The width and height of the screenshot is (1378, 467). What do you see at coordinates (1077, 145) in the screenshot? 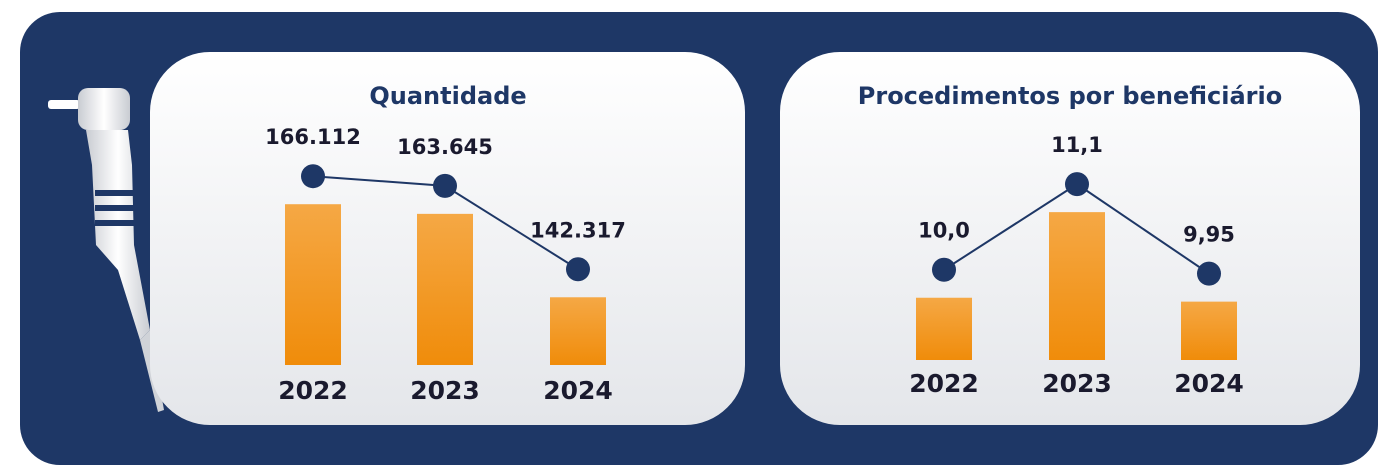
I see `value-label: 11,1` at bounding box center [1077, 145].